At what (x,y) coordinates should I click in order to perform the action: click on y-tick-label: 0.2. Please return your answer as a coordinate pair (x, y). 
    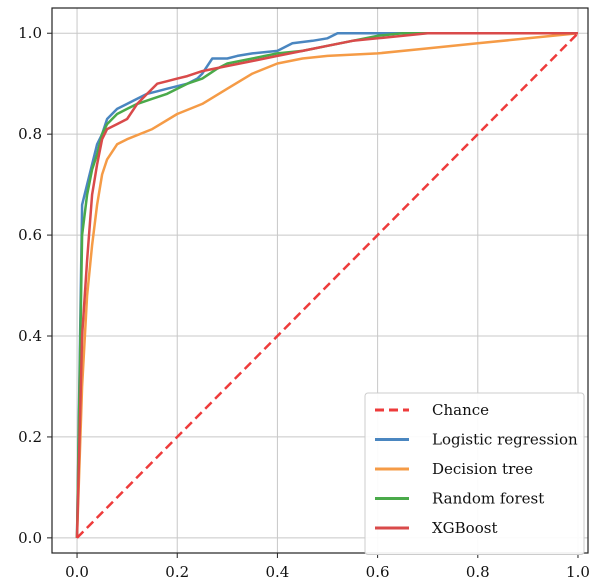
    Looking at the image, I should click on (30, 437).